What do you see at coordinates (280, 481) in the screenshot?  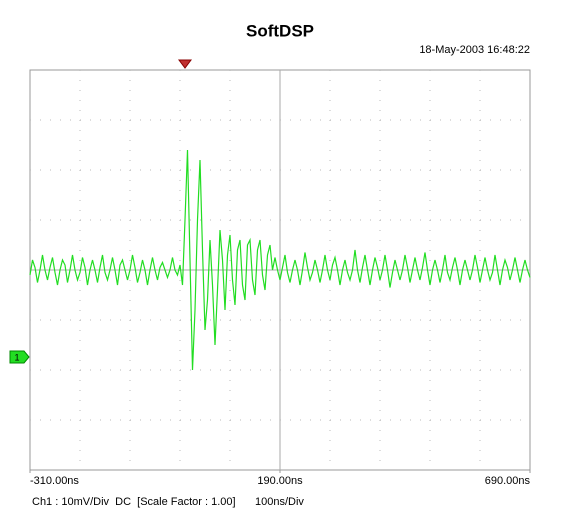 I see `x-tick-label: 190.00ns` at bounding box center [280, 481].